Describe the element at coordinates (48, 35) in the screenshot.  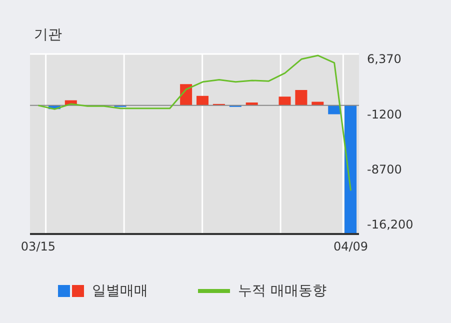
I see `y-axis-title: 기관` at that location.